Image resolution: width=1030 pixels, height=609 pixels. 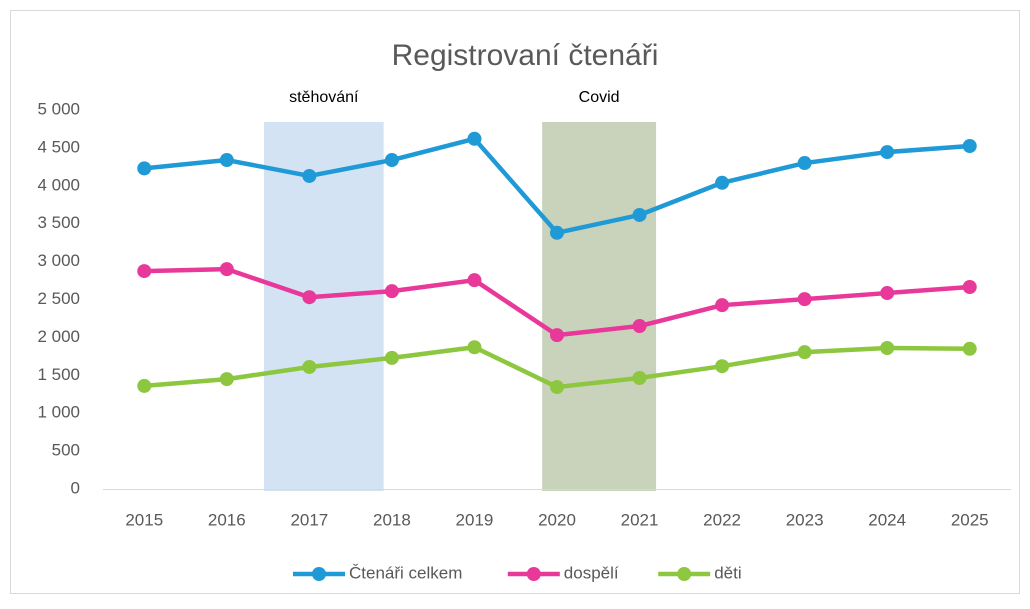 I want to click on legend-label: Čtenáři celkem, so click(x=405, y=572).